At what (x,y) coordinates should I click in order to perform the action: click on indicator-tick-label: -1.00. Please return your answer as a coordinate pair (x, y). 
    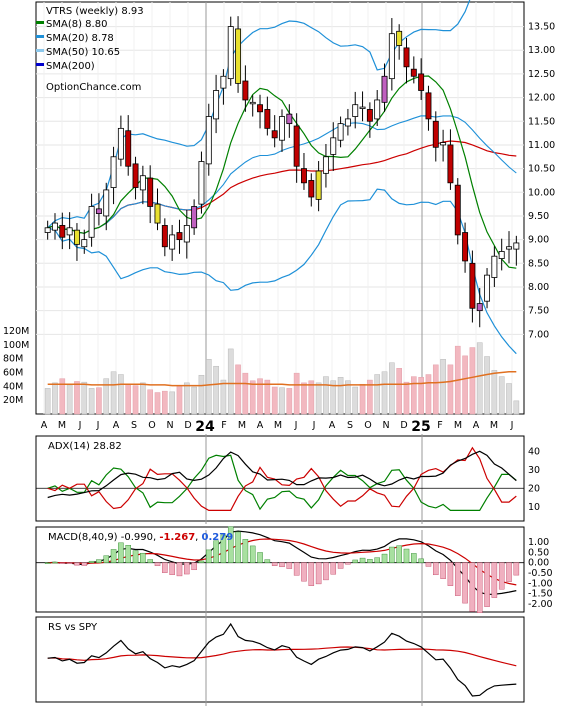
    Looking at the image, I should click on (540, 583).